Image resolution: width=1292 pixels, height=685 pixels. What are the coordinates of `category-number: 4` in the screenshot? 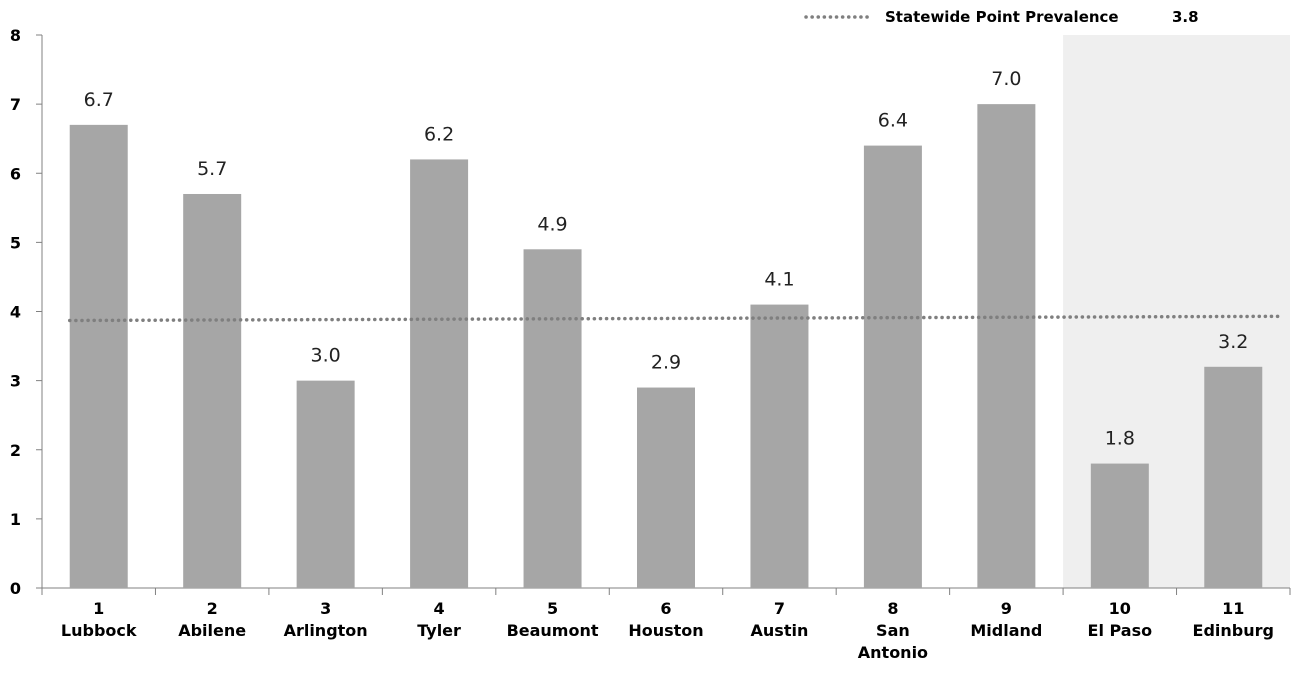 It's located at (439, 608).